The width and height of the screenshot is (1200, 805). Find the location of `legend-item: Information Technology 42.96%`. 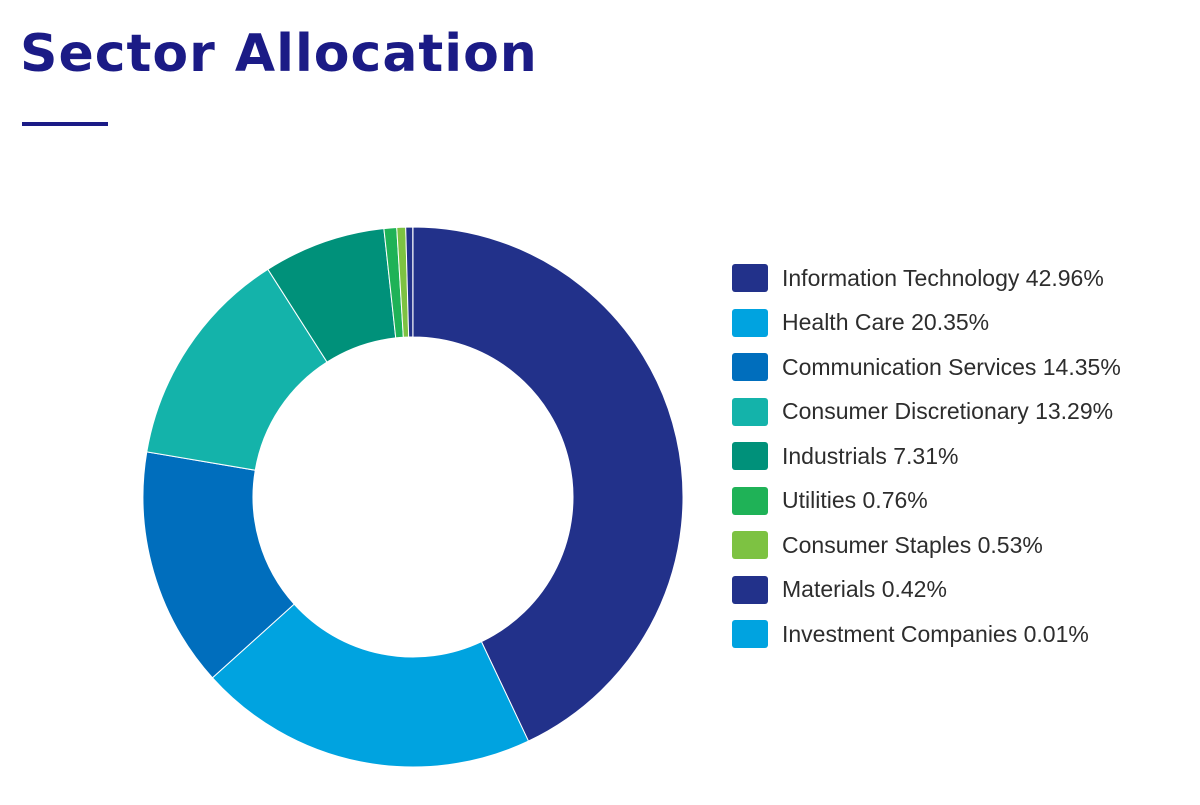

legend-item: Information Technology 42.96% is located at coordinates (926, 278).